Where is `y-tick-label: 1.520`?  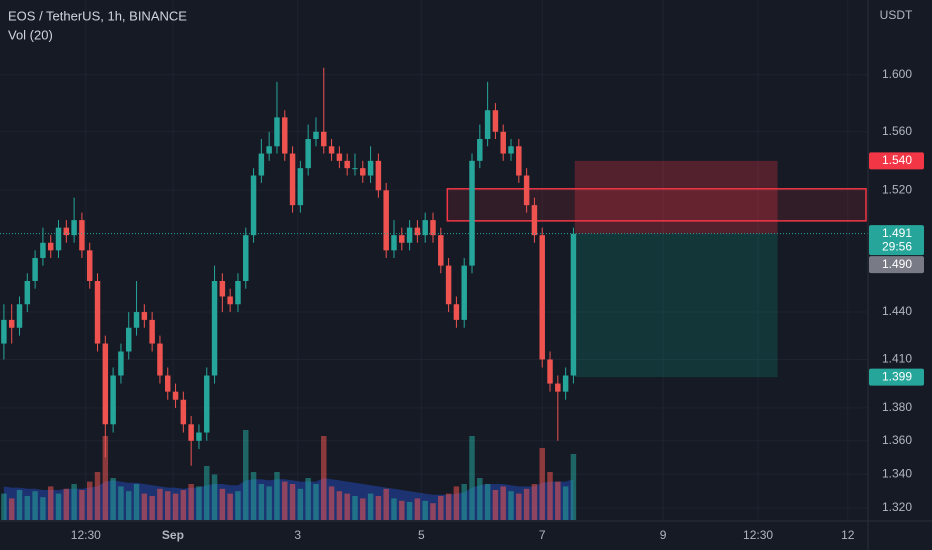 y-tick-label: 1.520 is located at coordinates (897, 189).